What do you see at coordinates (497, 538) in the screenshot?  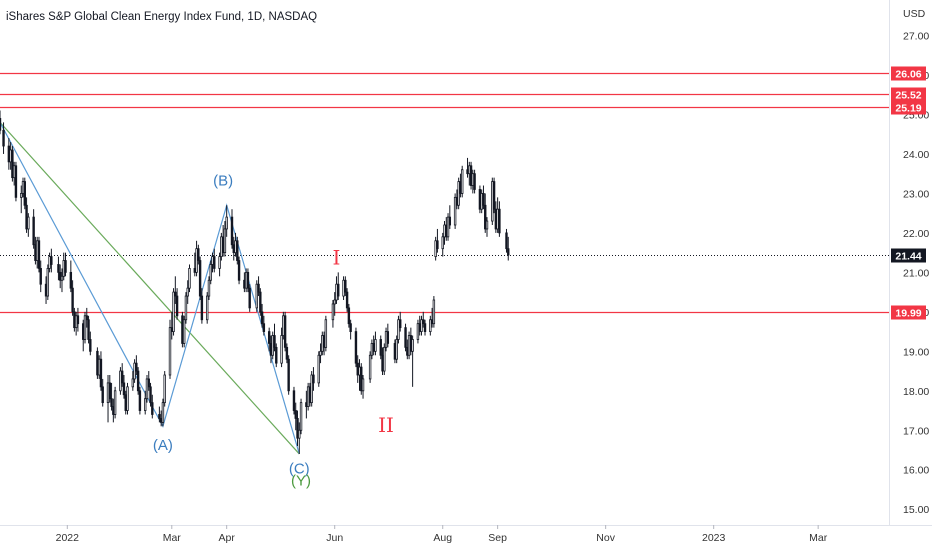 I see `x-tick-label: Sep` at bounding box center [497, 538].